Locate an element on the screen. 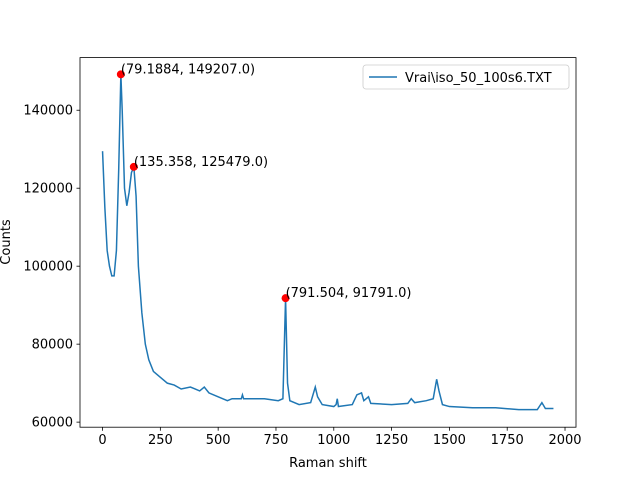  x-tick-label: 1000 is located at coordinates (333, 440).